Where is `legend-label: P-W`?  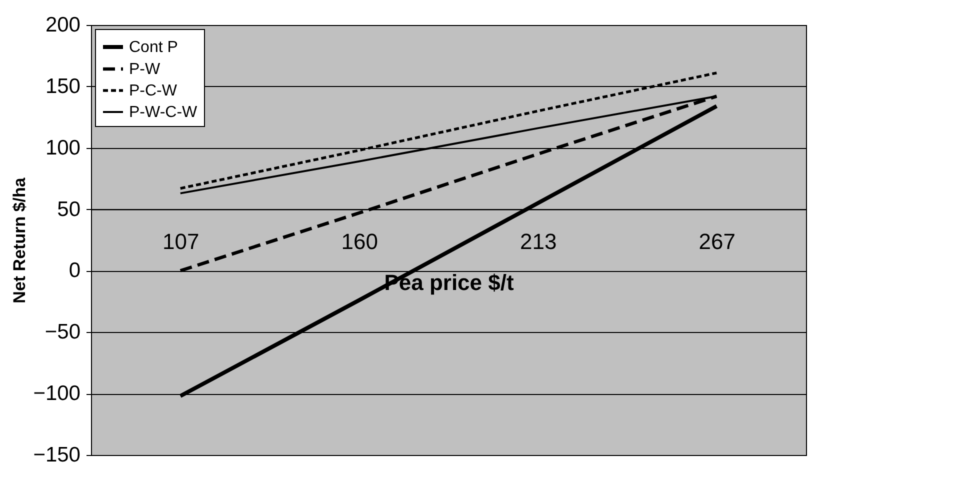
legend-label: P-W is located at coordinates (145, 69).